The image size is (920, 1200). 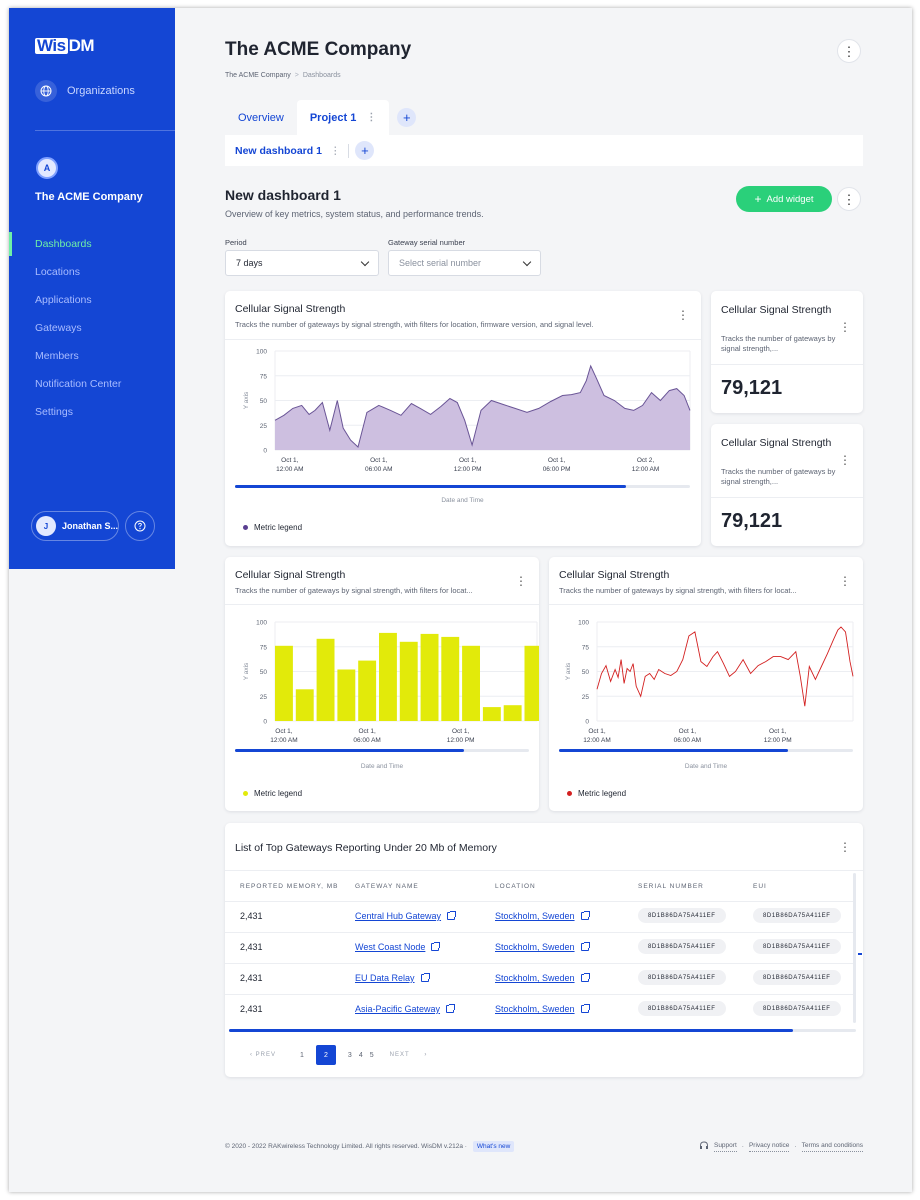 What do you see at coordinates (511, 1030) in the screenshot?
I see `table-scrollbar-thumb` at bounding box center [511, 1030].